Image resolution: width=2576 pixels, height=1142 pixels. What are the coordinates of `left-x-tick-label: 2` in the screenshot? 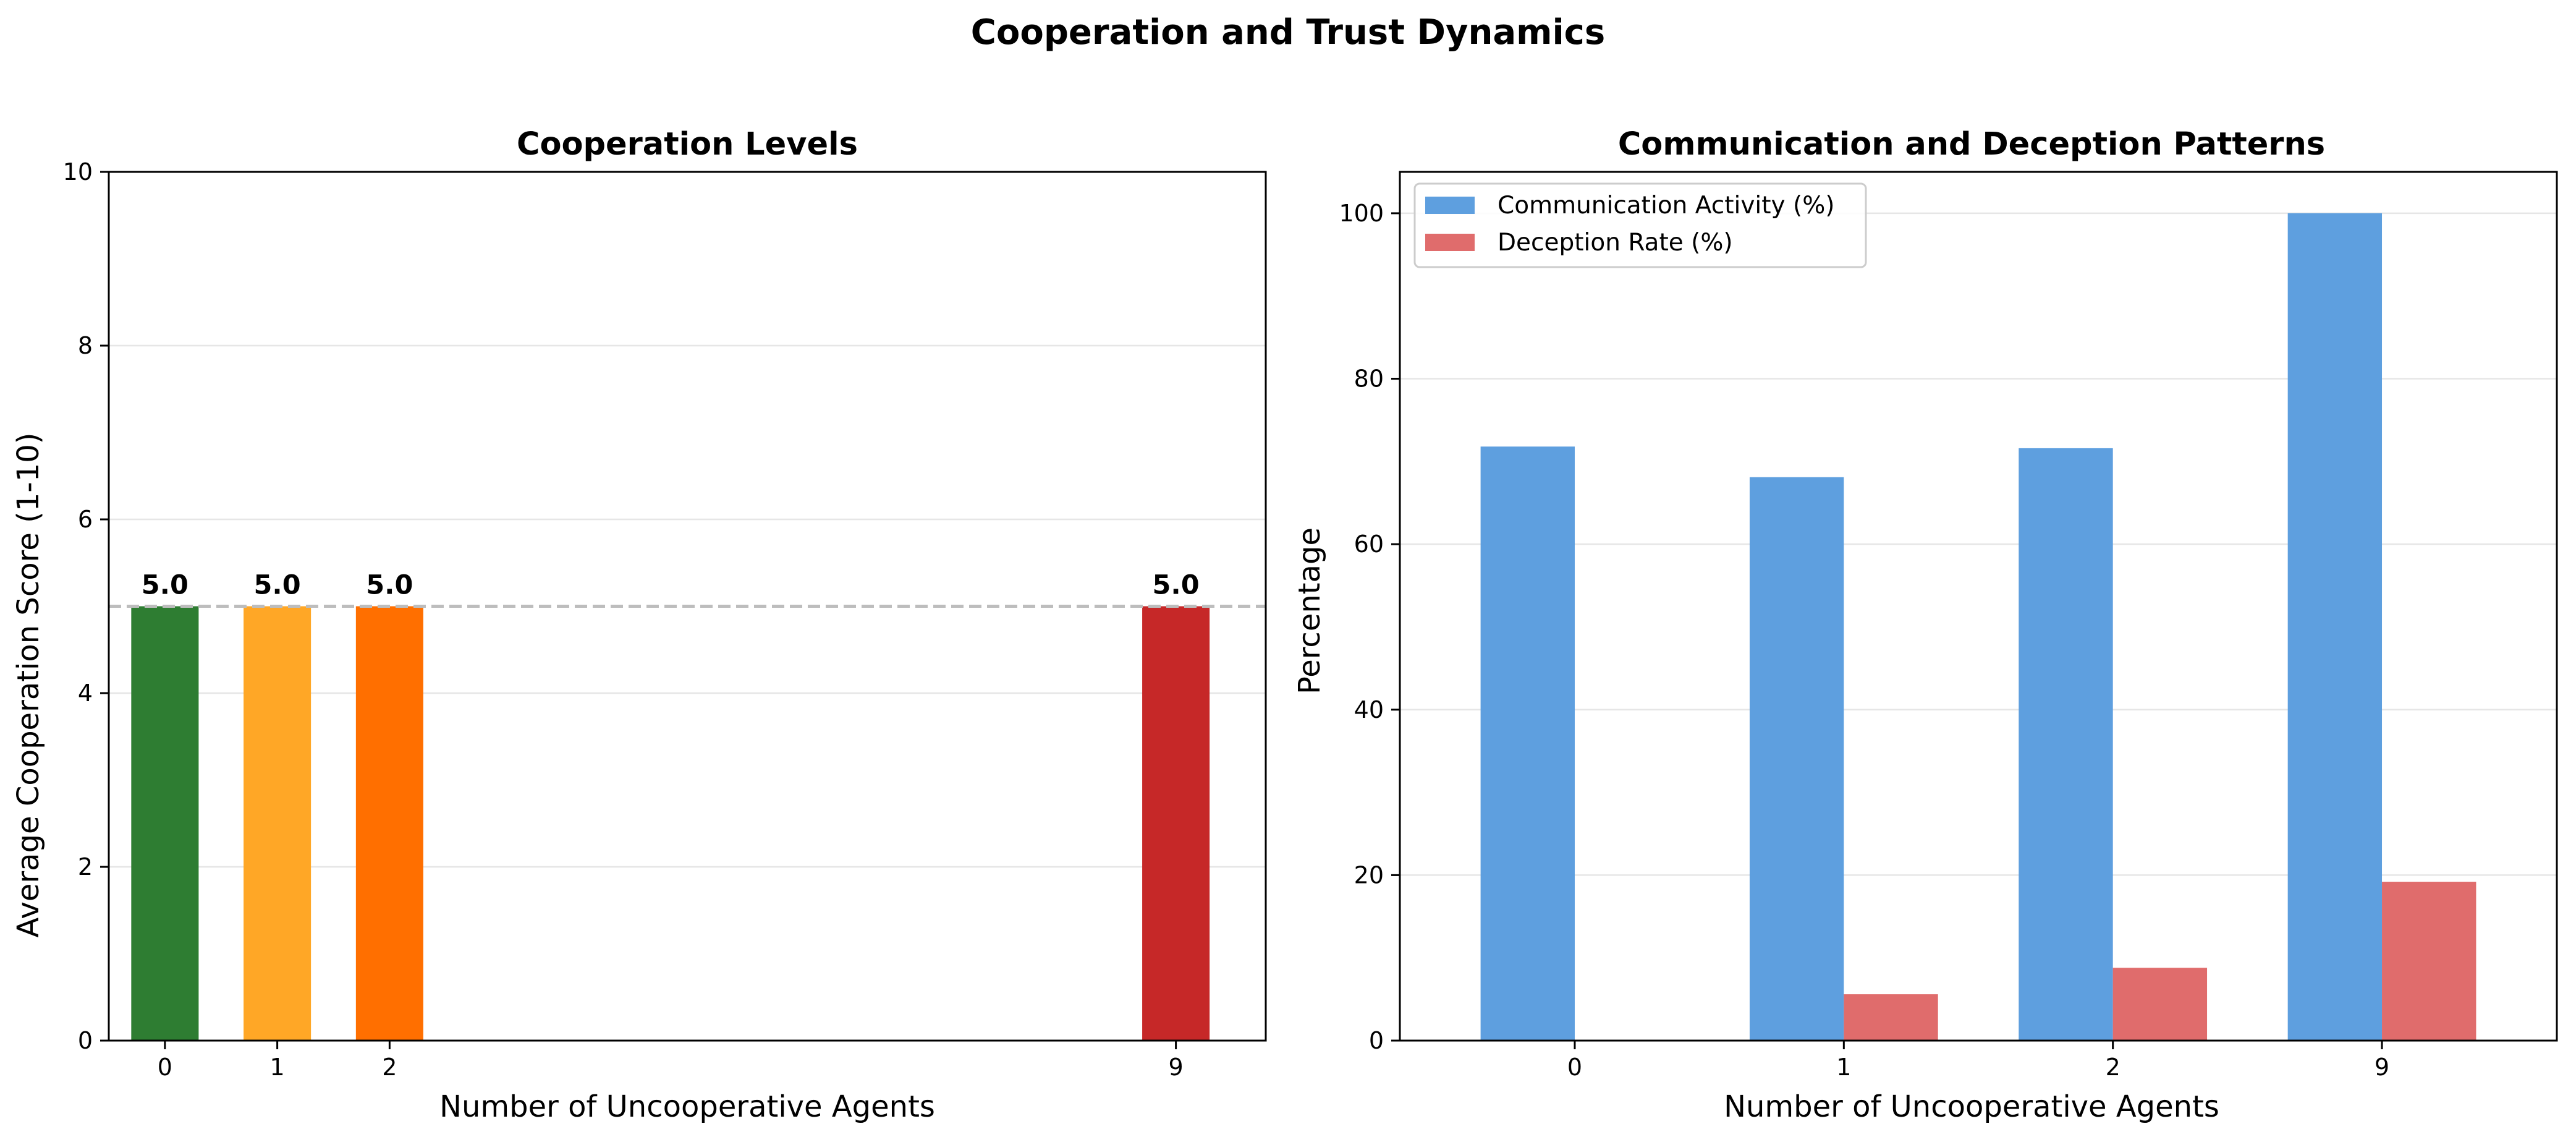 It's located at (389, 1068).